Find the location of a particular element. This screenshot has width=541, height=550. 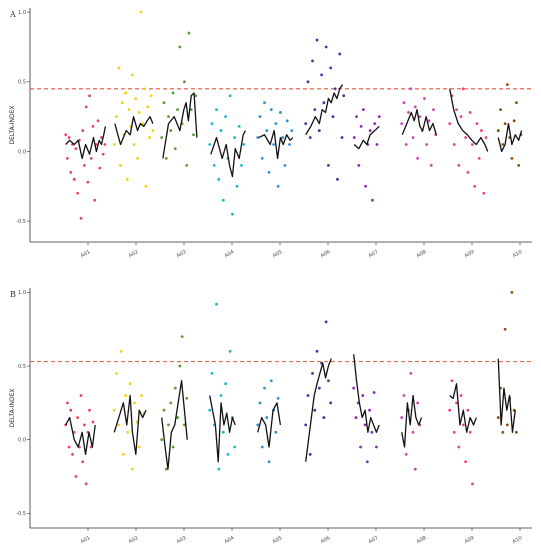

series-a04 is located at coordinates (227, 155).